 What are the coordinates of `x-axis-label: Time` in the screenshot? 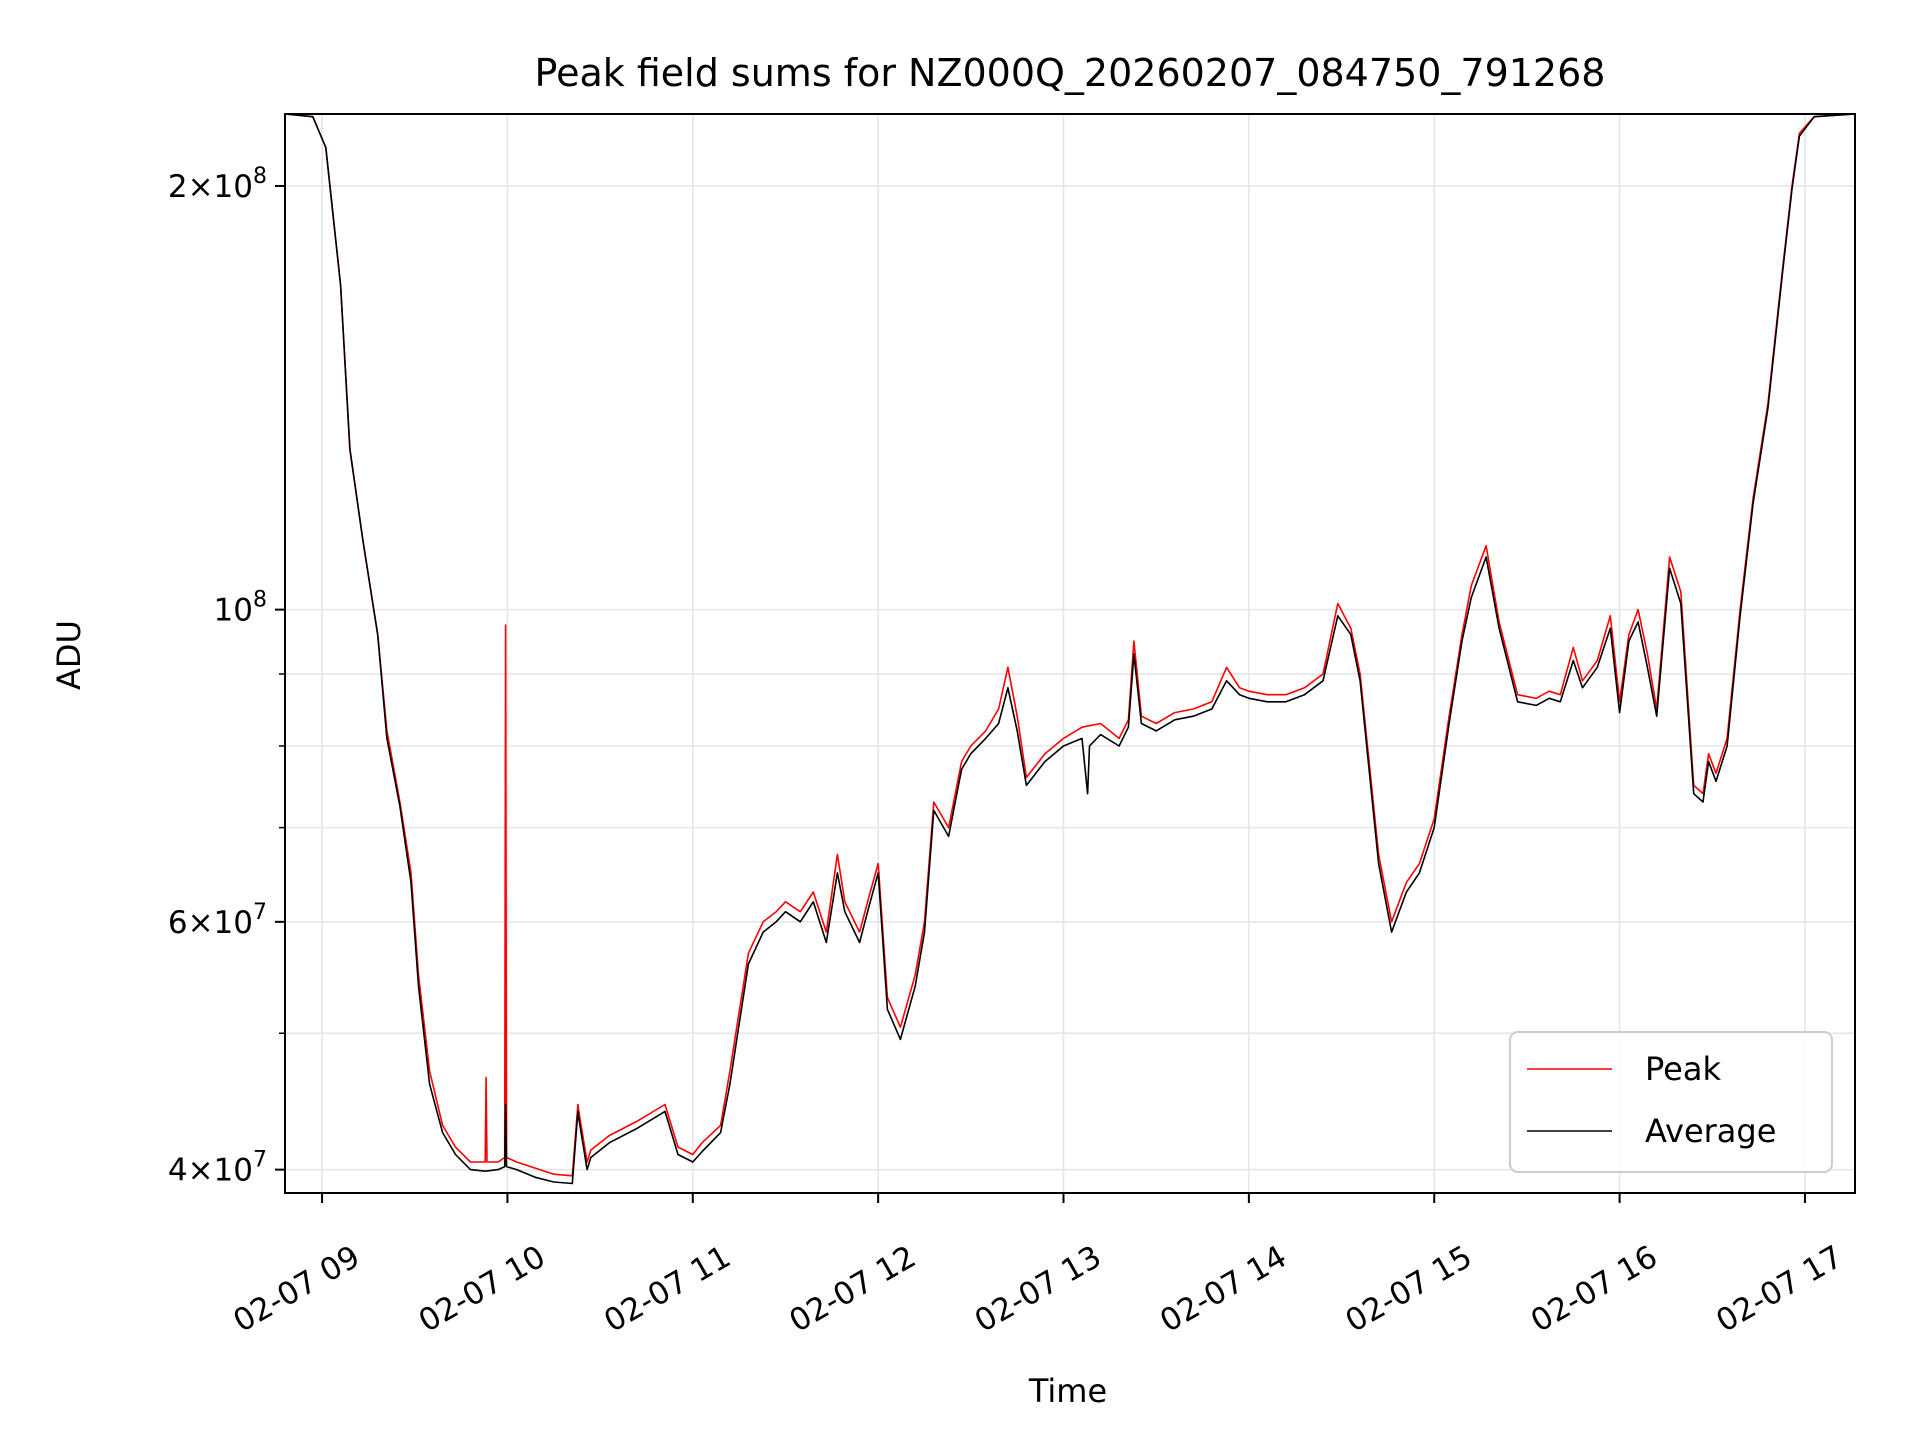 It's located at (1067, 1391).